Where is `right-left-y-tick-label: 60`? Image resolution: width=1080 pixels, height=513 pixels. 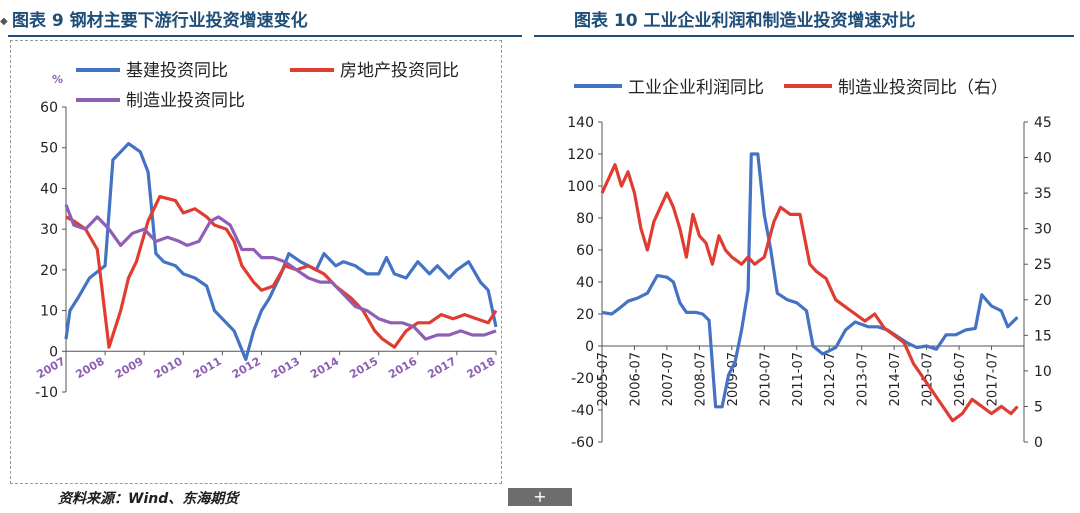
right-left-y-tick-label: 60 is located at coordinates (585, 251).